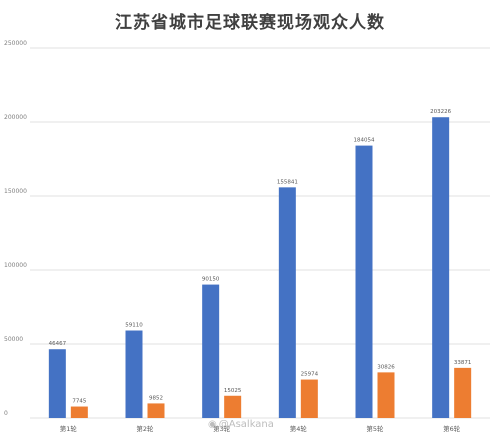  Describe the element at coordinates (386, 367) in the screenshot. I see `data-label: 30826` at that location.